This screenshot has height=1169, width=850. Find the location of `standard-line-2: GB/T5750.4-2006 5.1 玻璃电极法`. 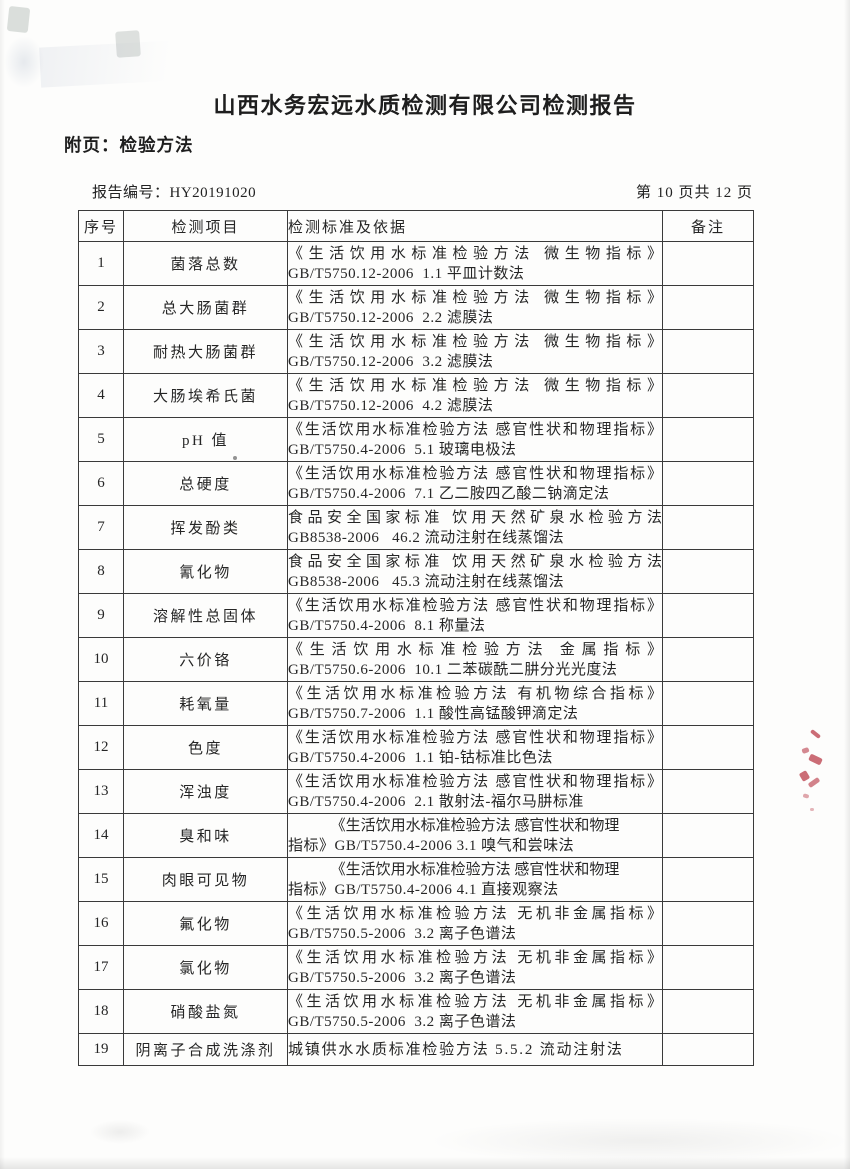

standard-line-2: GB/T5750.4-2006 5.1 玻璃电极法 is located at coordinates (402, 449).